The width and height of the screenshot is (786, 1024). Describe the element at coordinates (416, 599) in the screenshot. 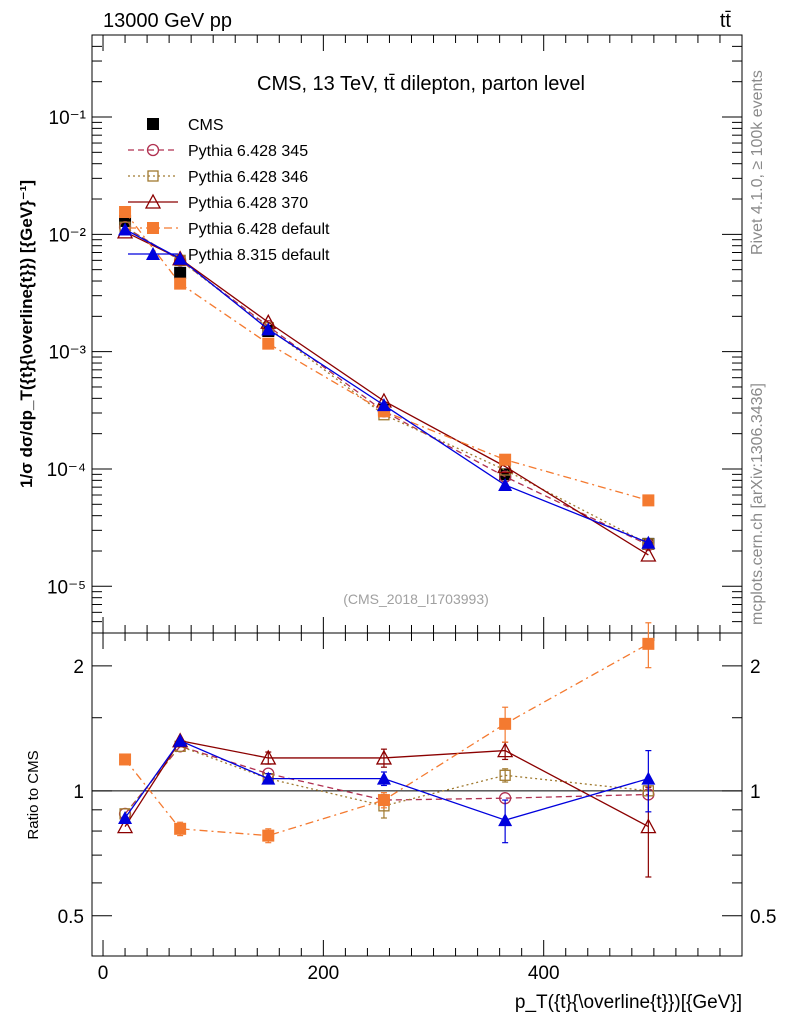

I see `analysis-watermark: (CMS_2018_I1703993)` at that location.